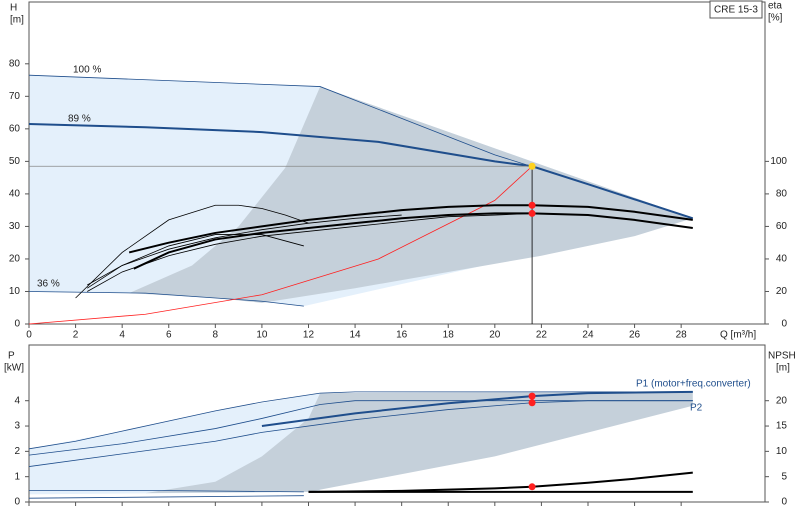 The width and height of the screenshot is (800, 520). I want to click on y-tick-label: 60, so click(15, 128).